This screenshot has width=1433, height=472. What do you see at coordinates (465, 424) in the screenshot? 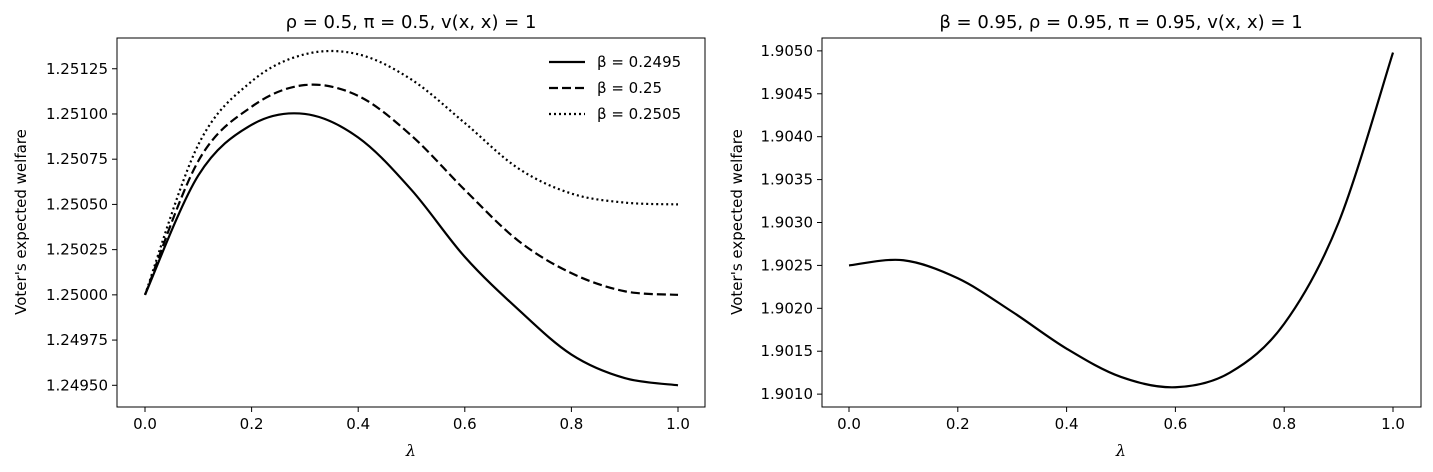
I see `chart-left-xtick-label: 0.6` at bounding box center [465, 424].